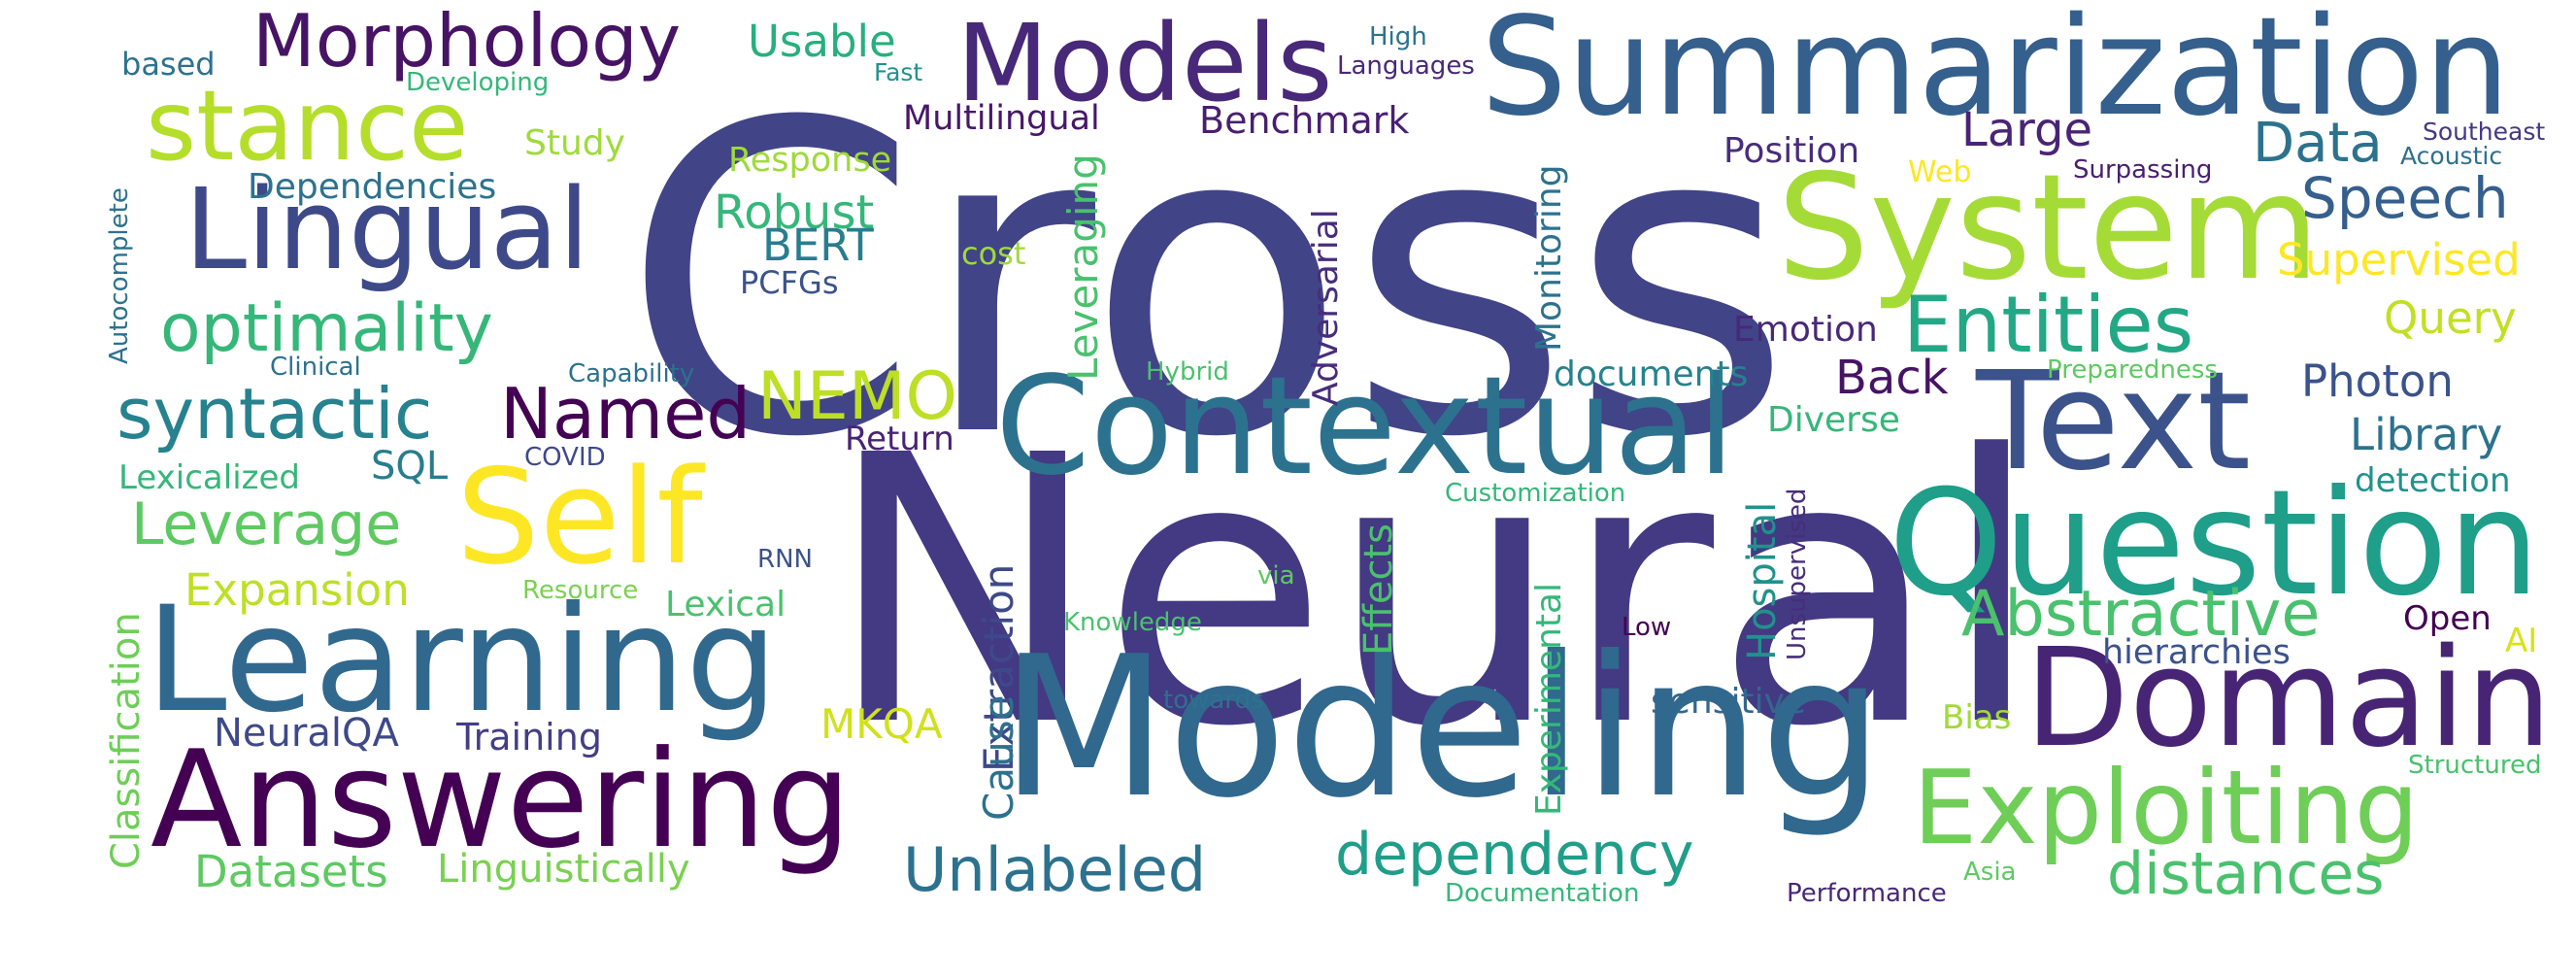  I want to click on word: hierarchies, so click(2196, 652).